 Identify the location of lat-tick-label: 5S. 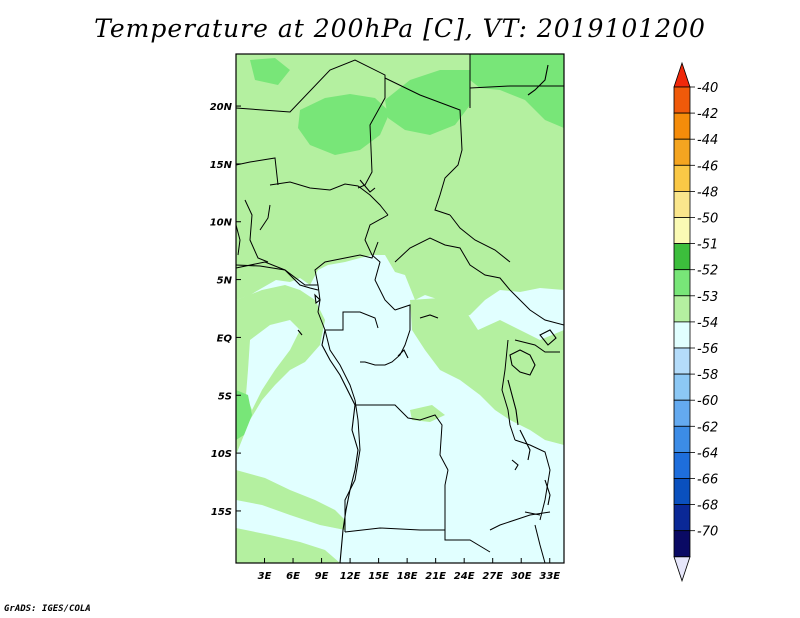
(225, 396).